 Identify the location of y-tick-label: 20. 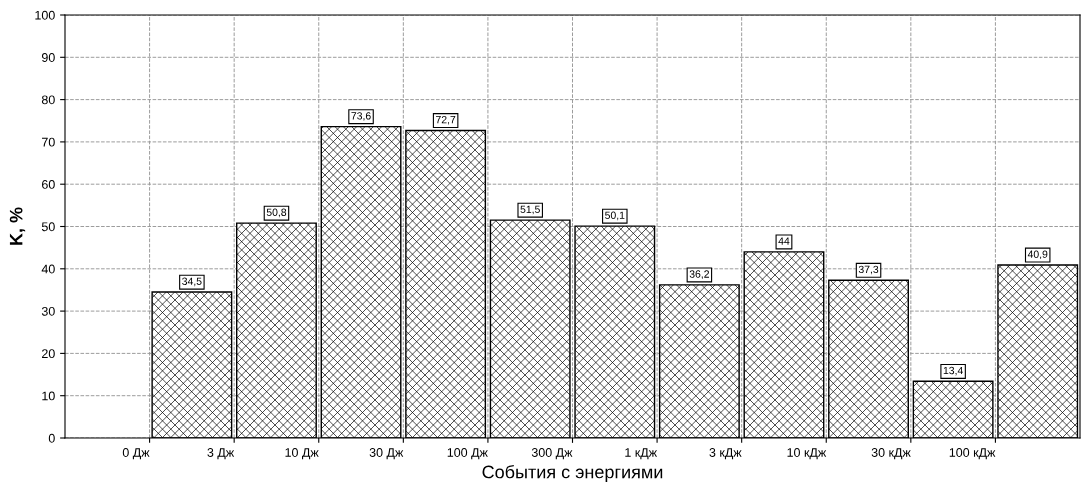
(48, 354).